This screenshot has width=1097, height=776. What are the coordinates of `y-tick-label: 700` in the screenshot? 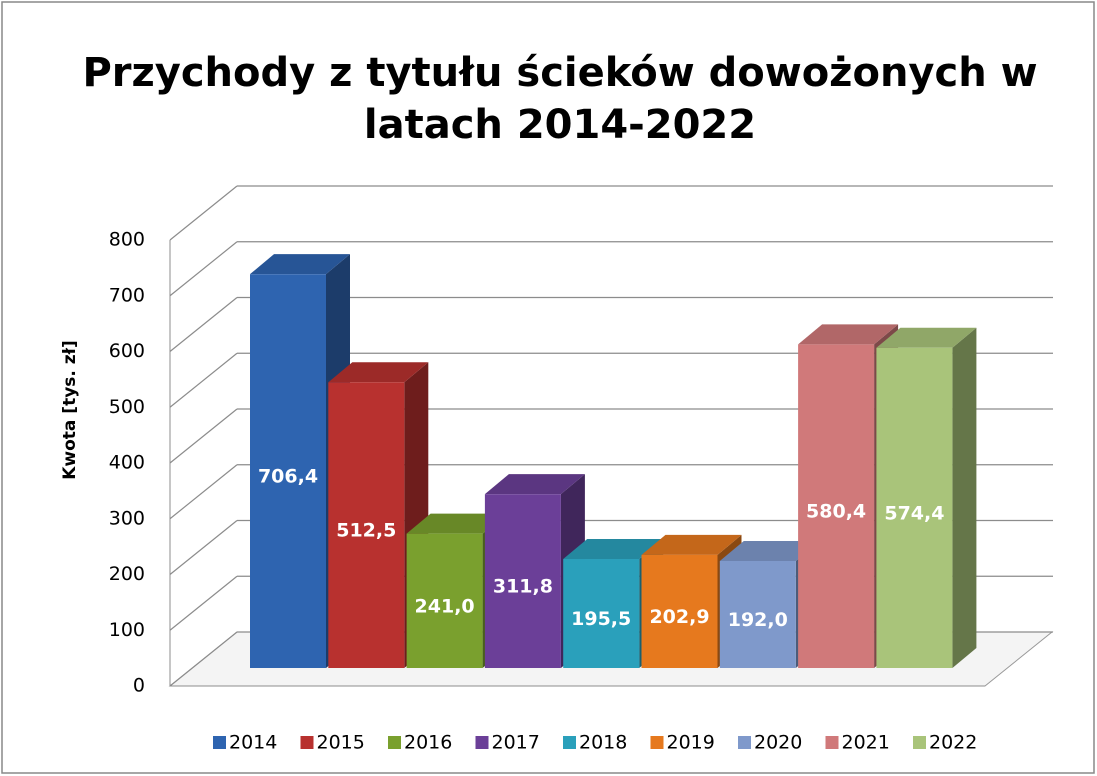 It's located at (127, 295).